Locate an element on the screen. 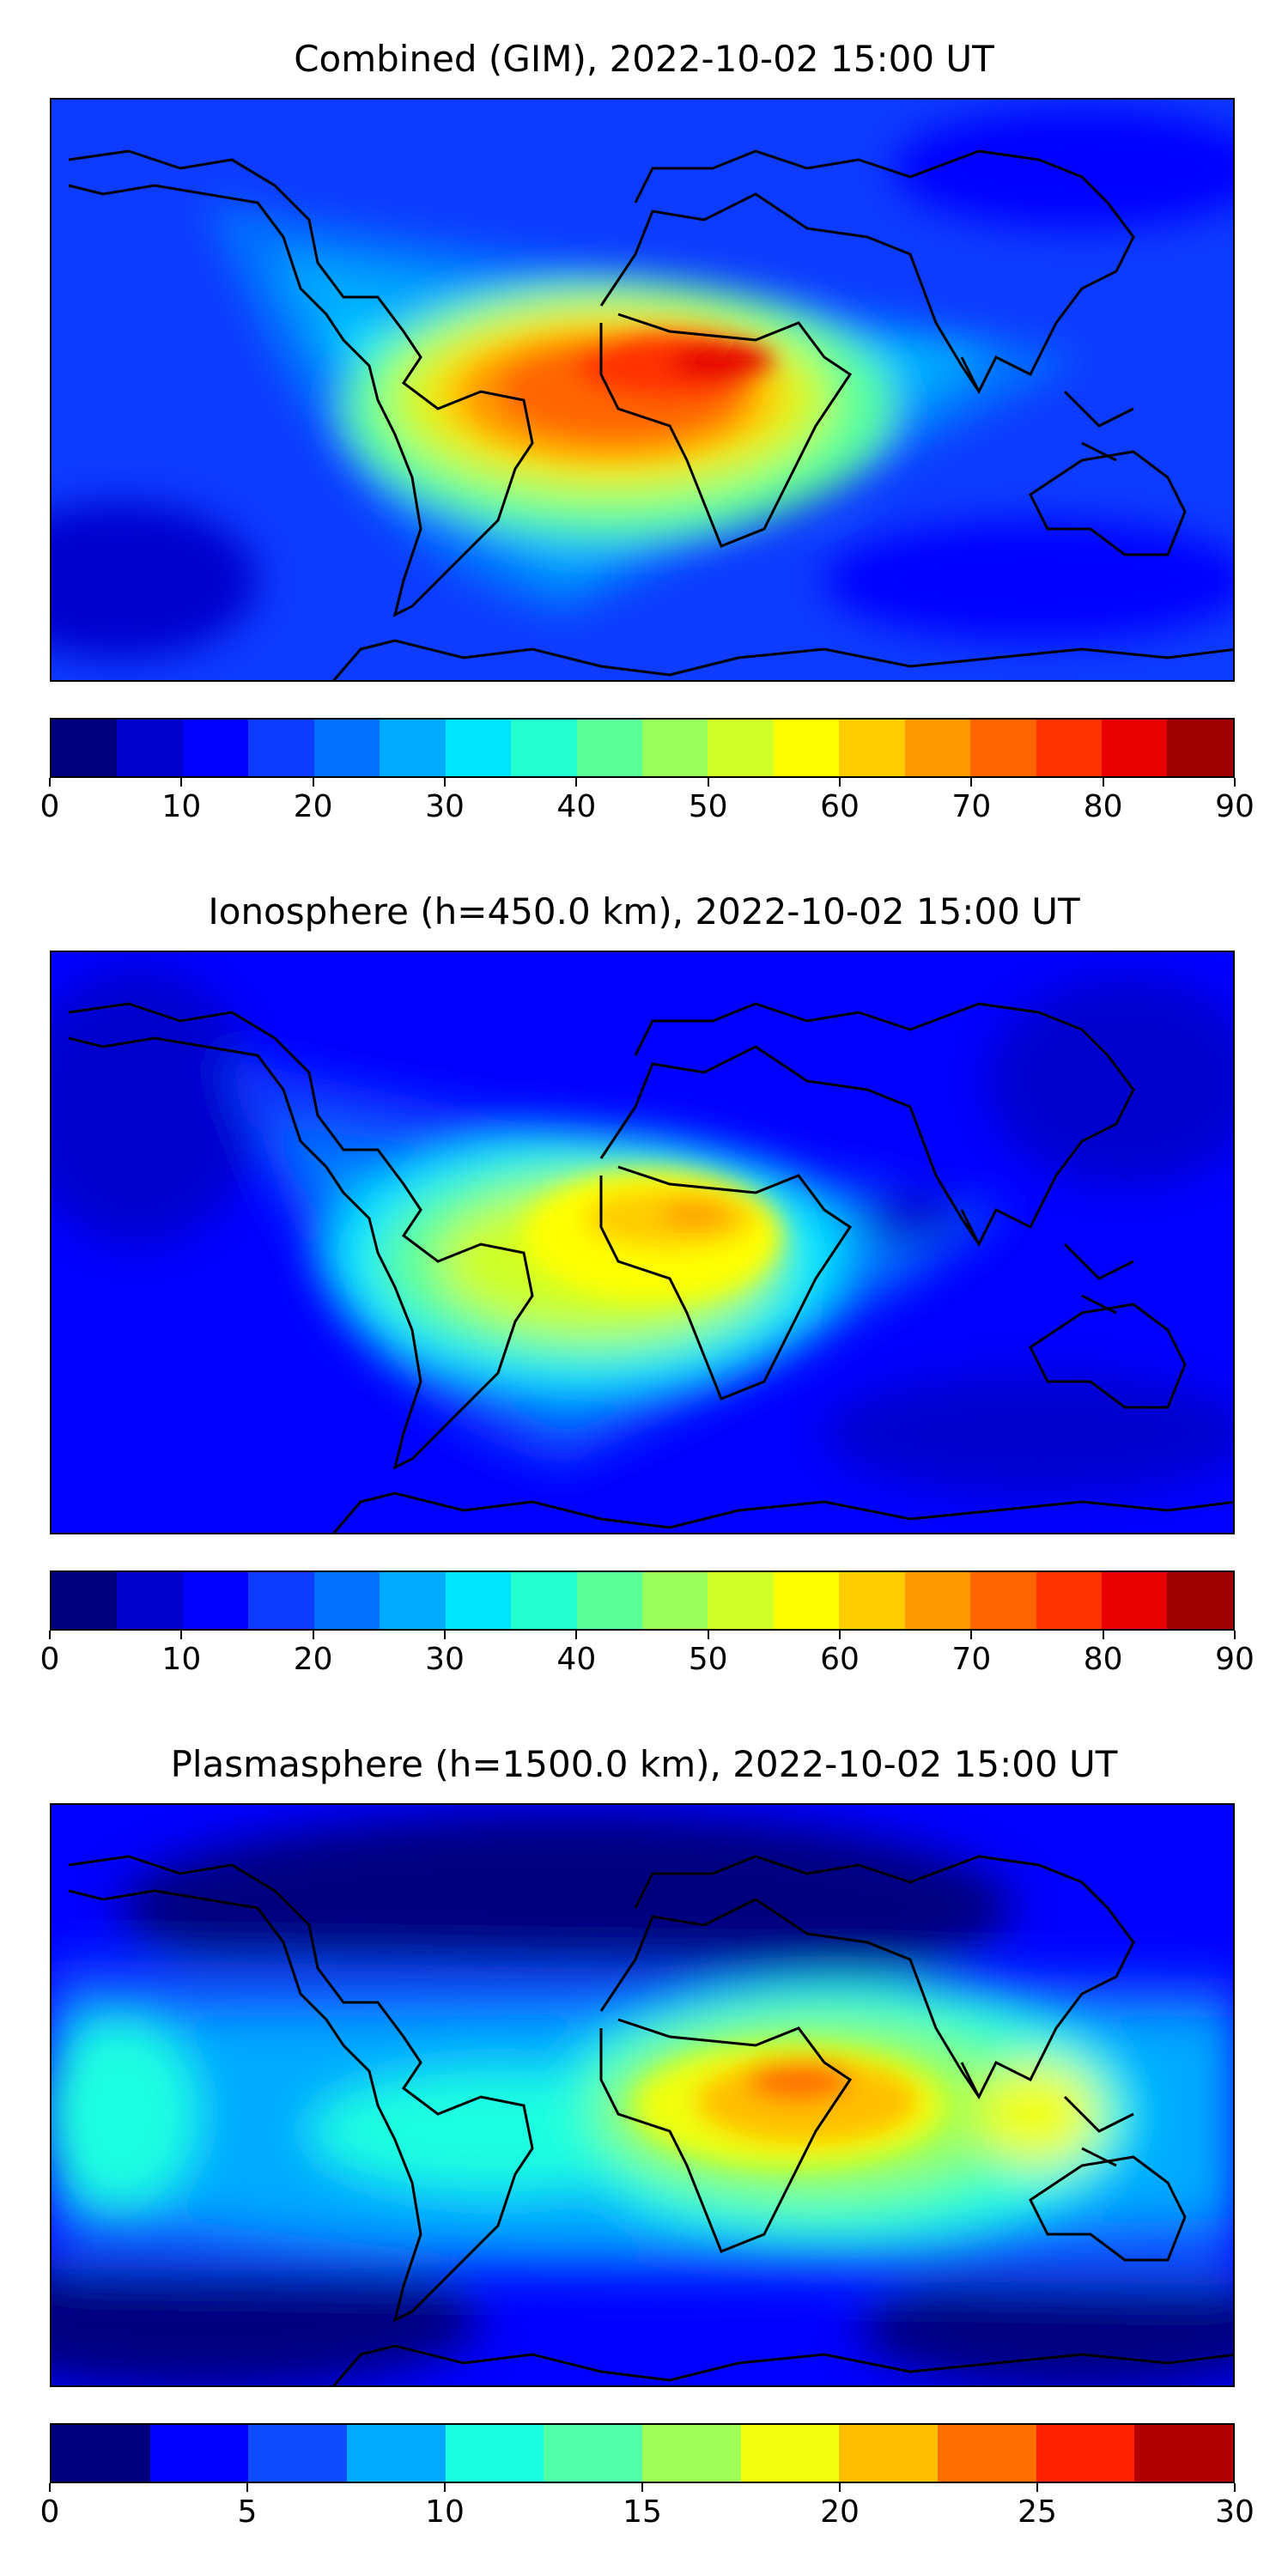  colorbar-combined is located at coordinates (642, 748).